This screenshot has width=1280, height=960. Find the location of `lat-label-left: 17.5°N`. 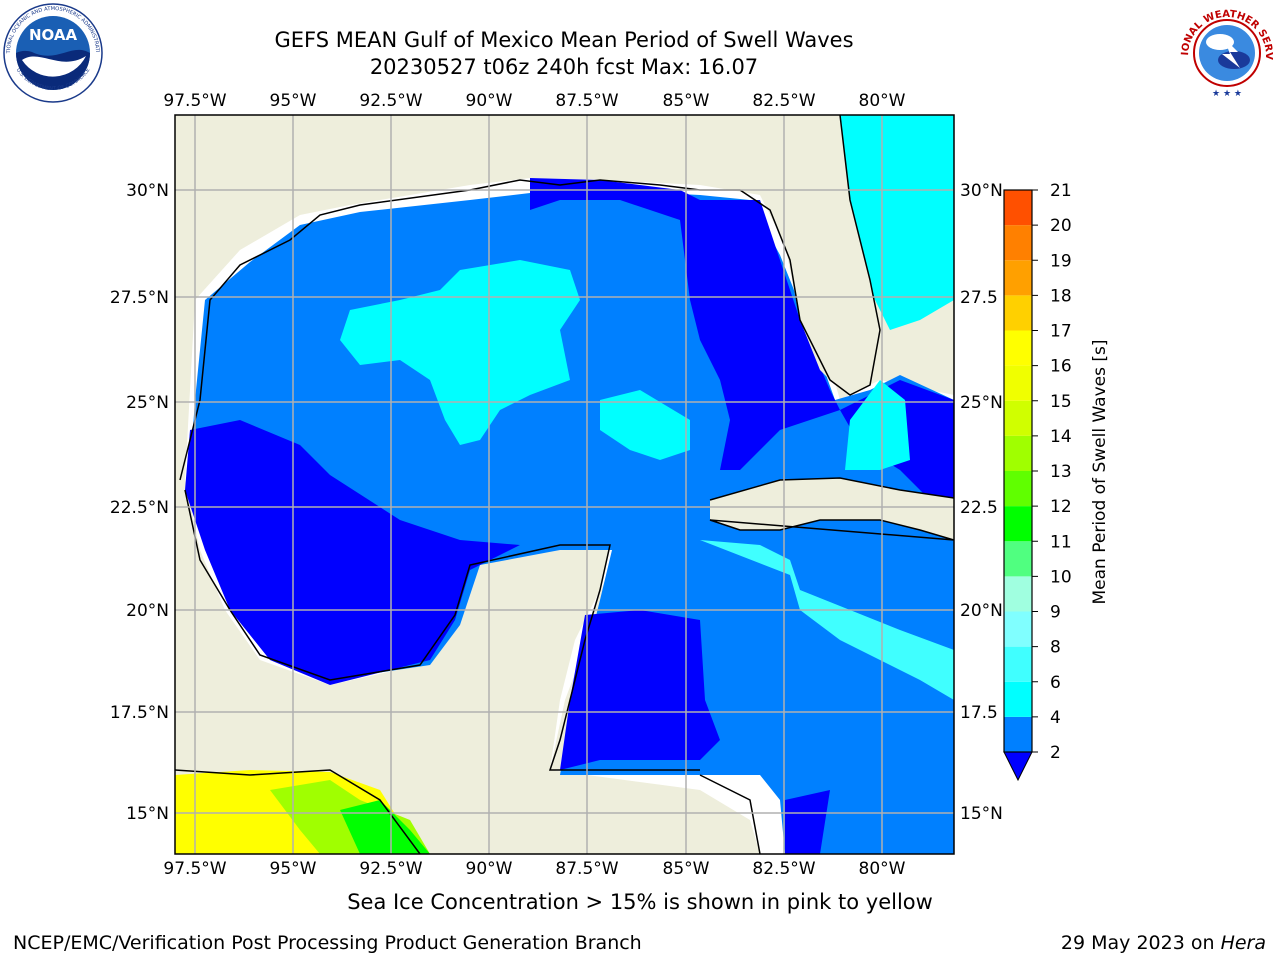

lat-label-left: 17.5°N is located at coordinates (139, 713).